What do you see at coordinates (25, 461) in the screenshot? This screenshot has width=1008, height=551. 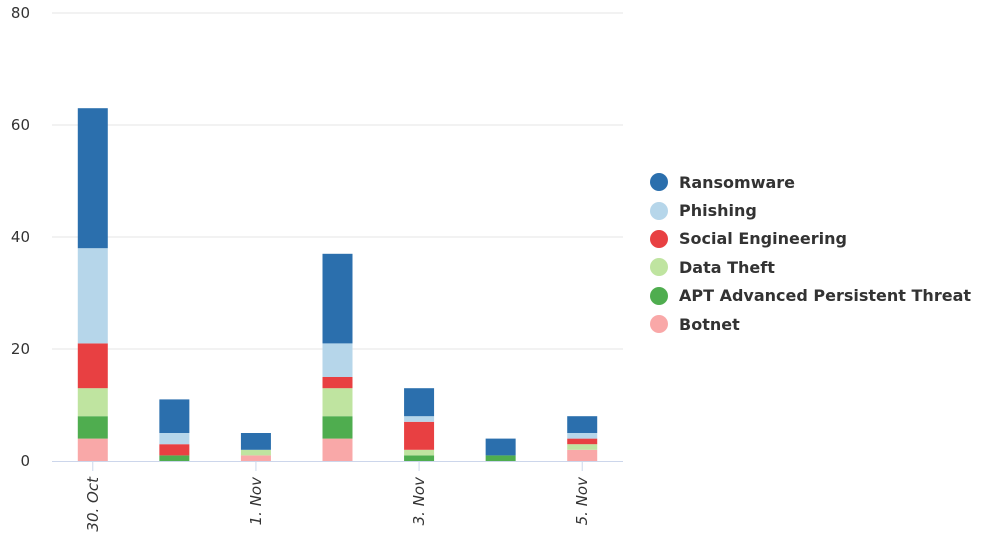 I see `y-tick-label: 0` at bounding box center [25, 461].